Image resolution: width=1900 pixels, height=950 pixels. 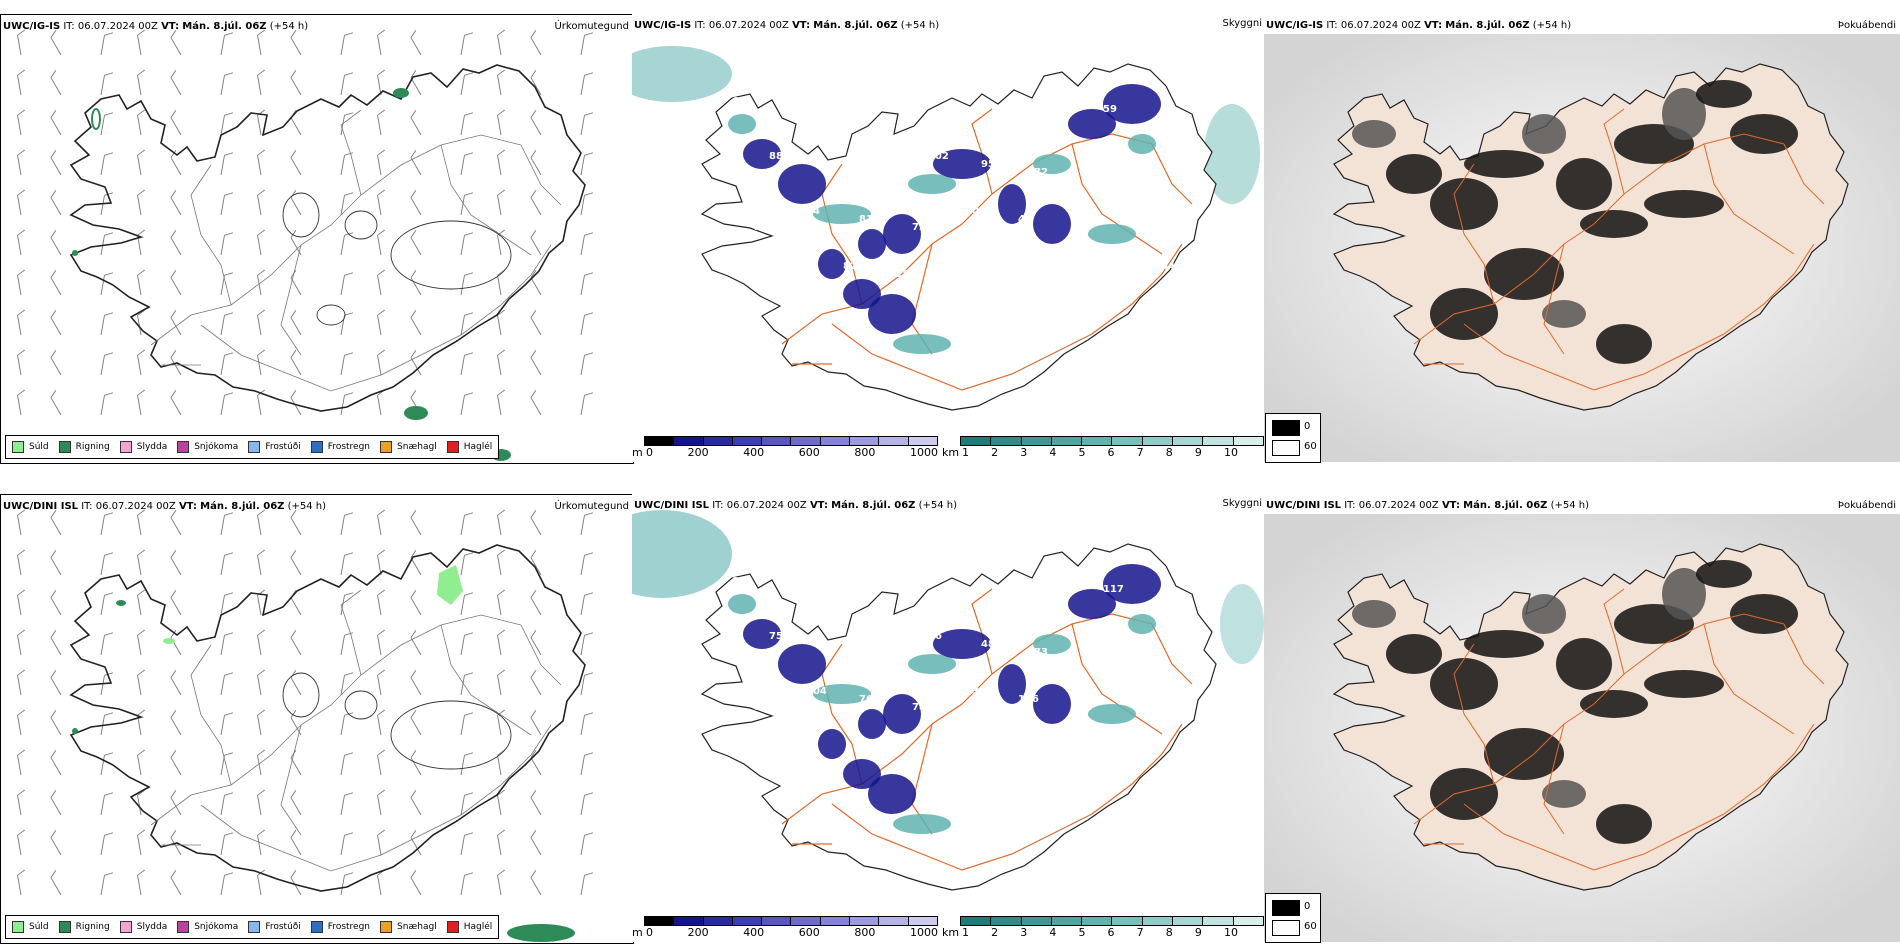 What do you see at coordinates (1163, 597) in the screenshot?
I see `visibility-label: 86` at bounding box center [1163, 597].